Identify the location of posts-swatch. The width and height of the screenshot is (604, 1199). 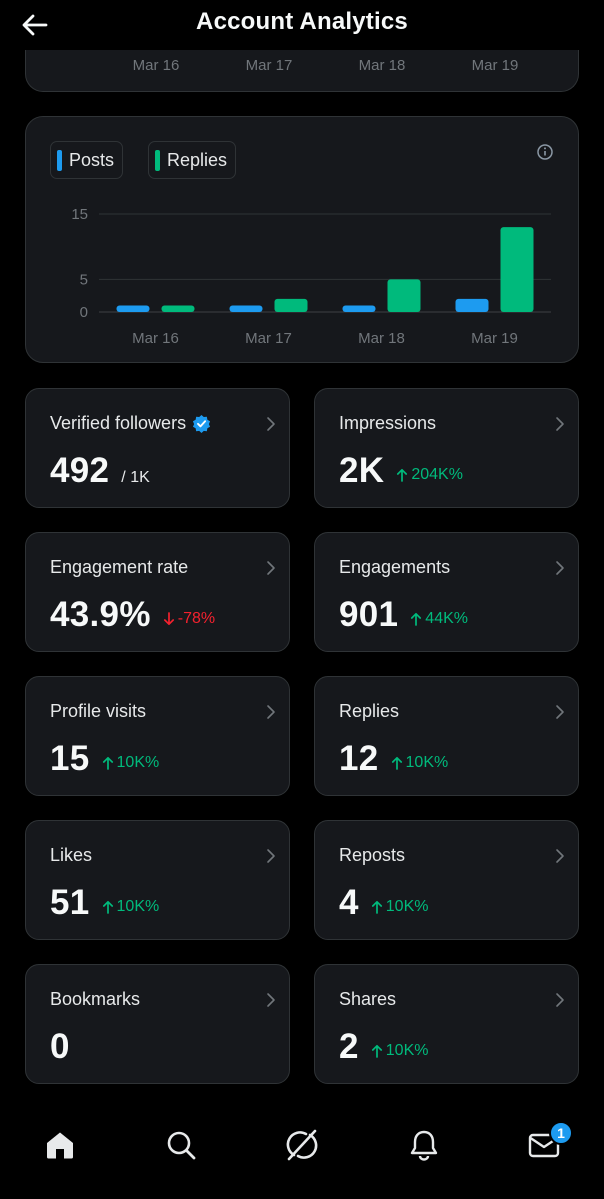
(59, 160).